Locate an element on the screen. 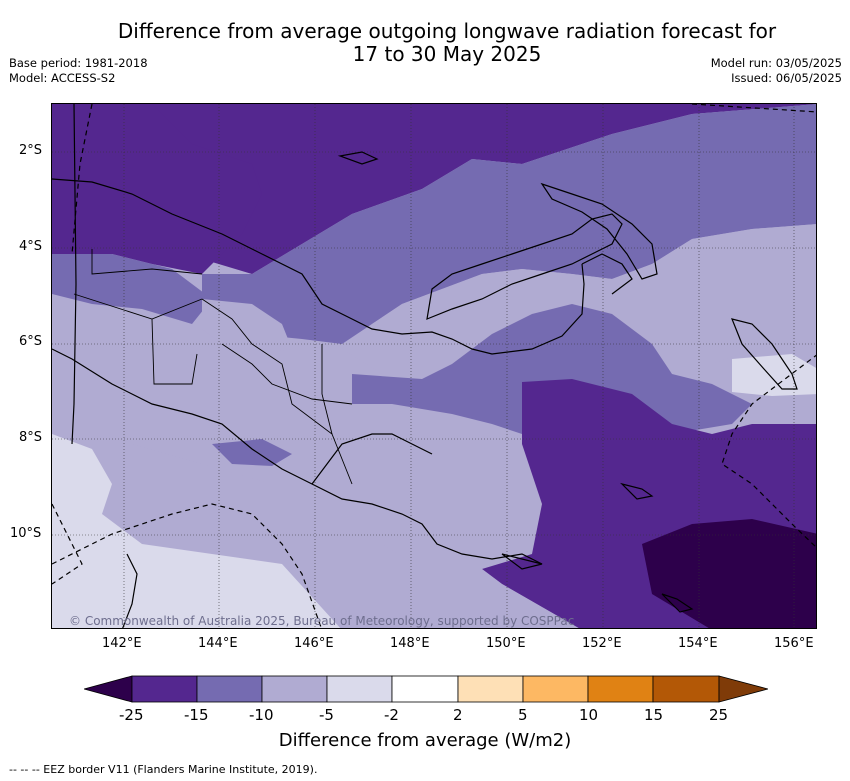  province-borders is located at coordinates (213, 367).